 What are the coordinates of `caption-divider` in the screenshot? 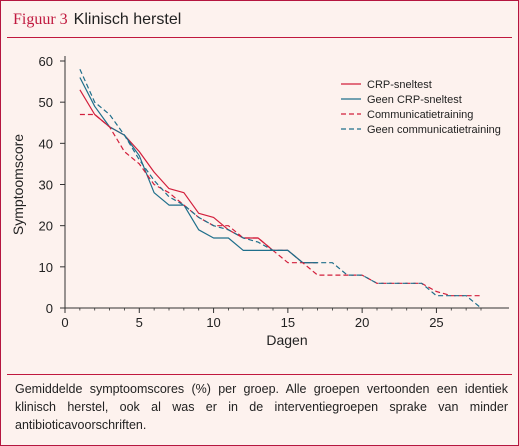 It's located at (259, 374).